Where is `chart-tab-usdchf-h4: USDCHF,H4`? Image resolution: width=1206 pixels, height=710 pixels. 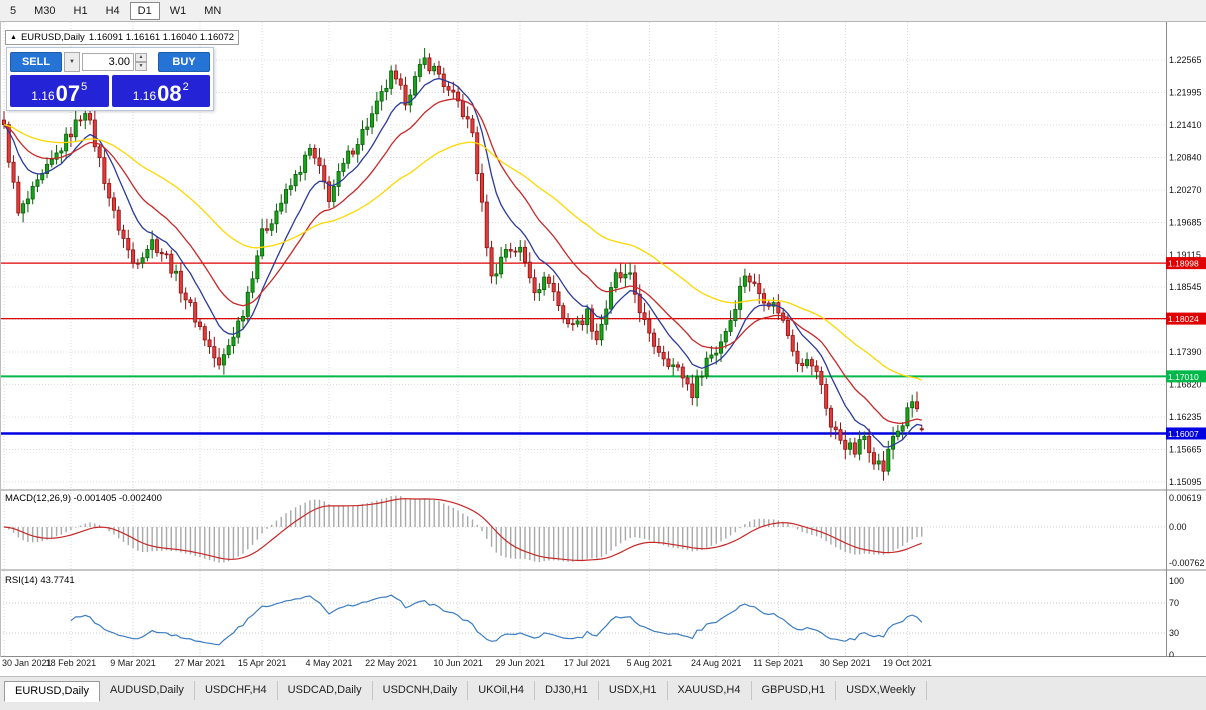
chart-tab-usdchf-h4: USDCHF,H4 is located at coordinates (236, 690).